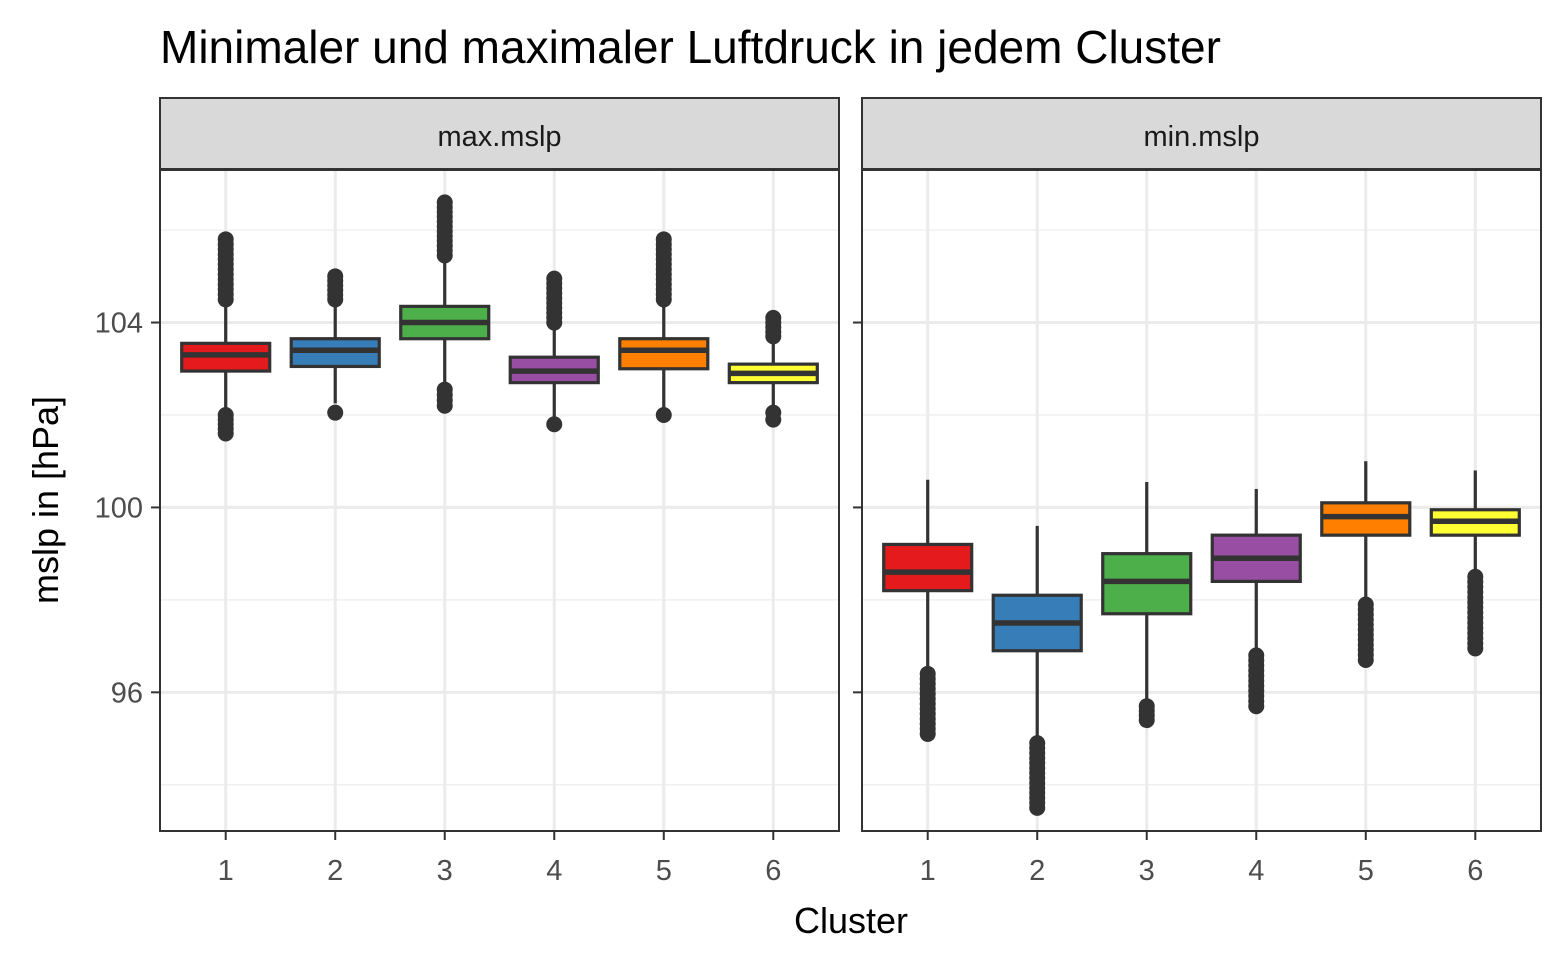  What do you see at coordinates (127, 693) in the screenshot?
I see `y-tick-label: 96` at bounding box center [127, 693].